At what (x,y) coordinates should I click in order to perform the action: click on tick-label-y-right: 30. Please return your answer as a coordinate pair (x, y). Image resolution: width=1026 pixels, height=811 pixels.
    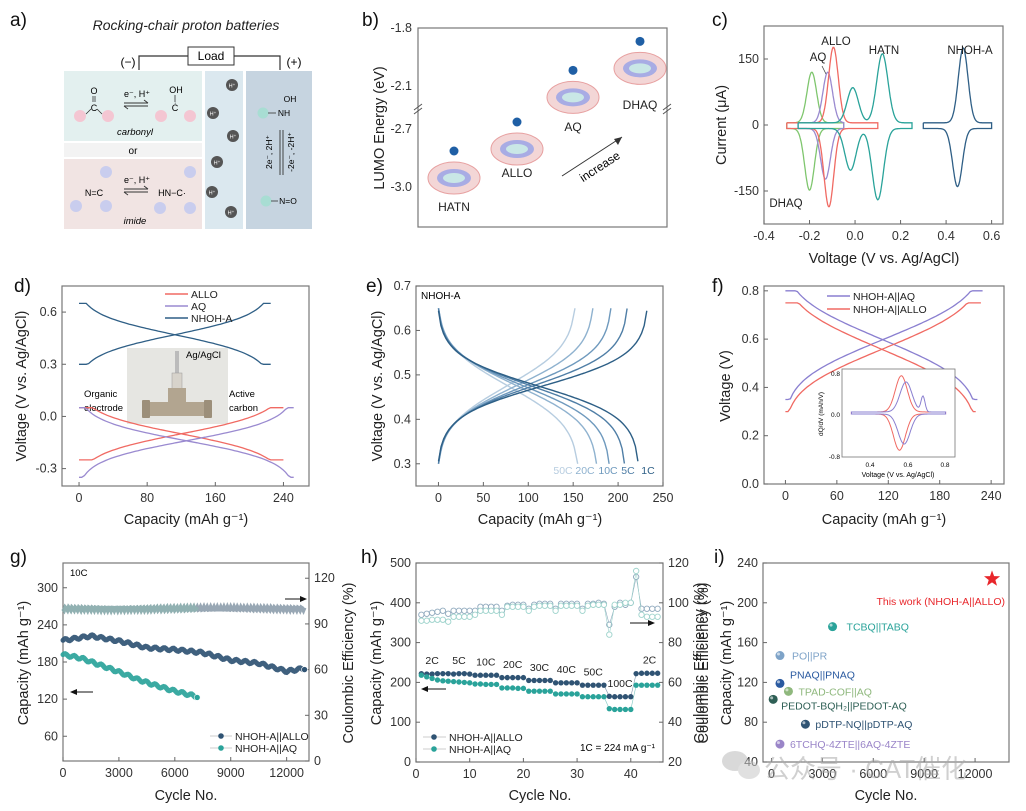
    Looking at the image, I should click on (321, 715).